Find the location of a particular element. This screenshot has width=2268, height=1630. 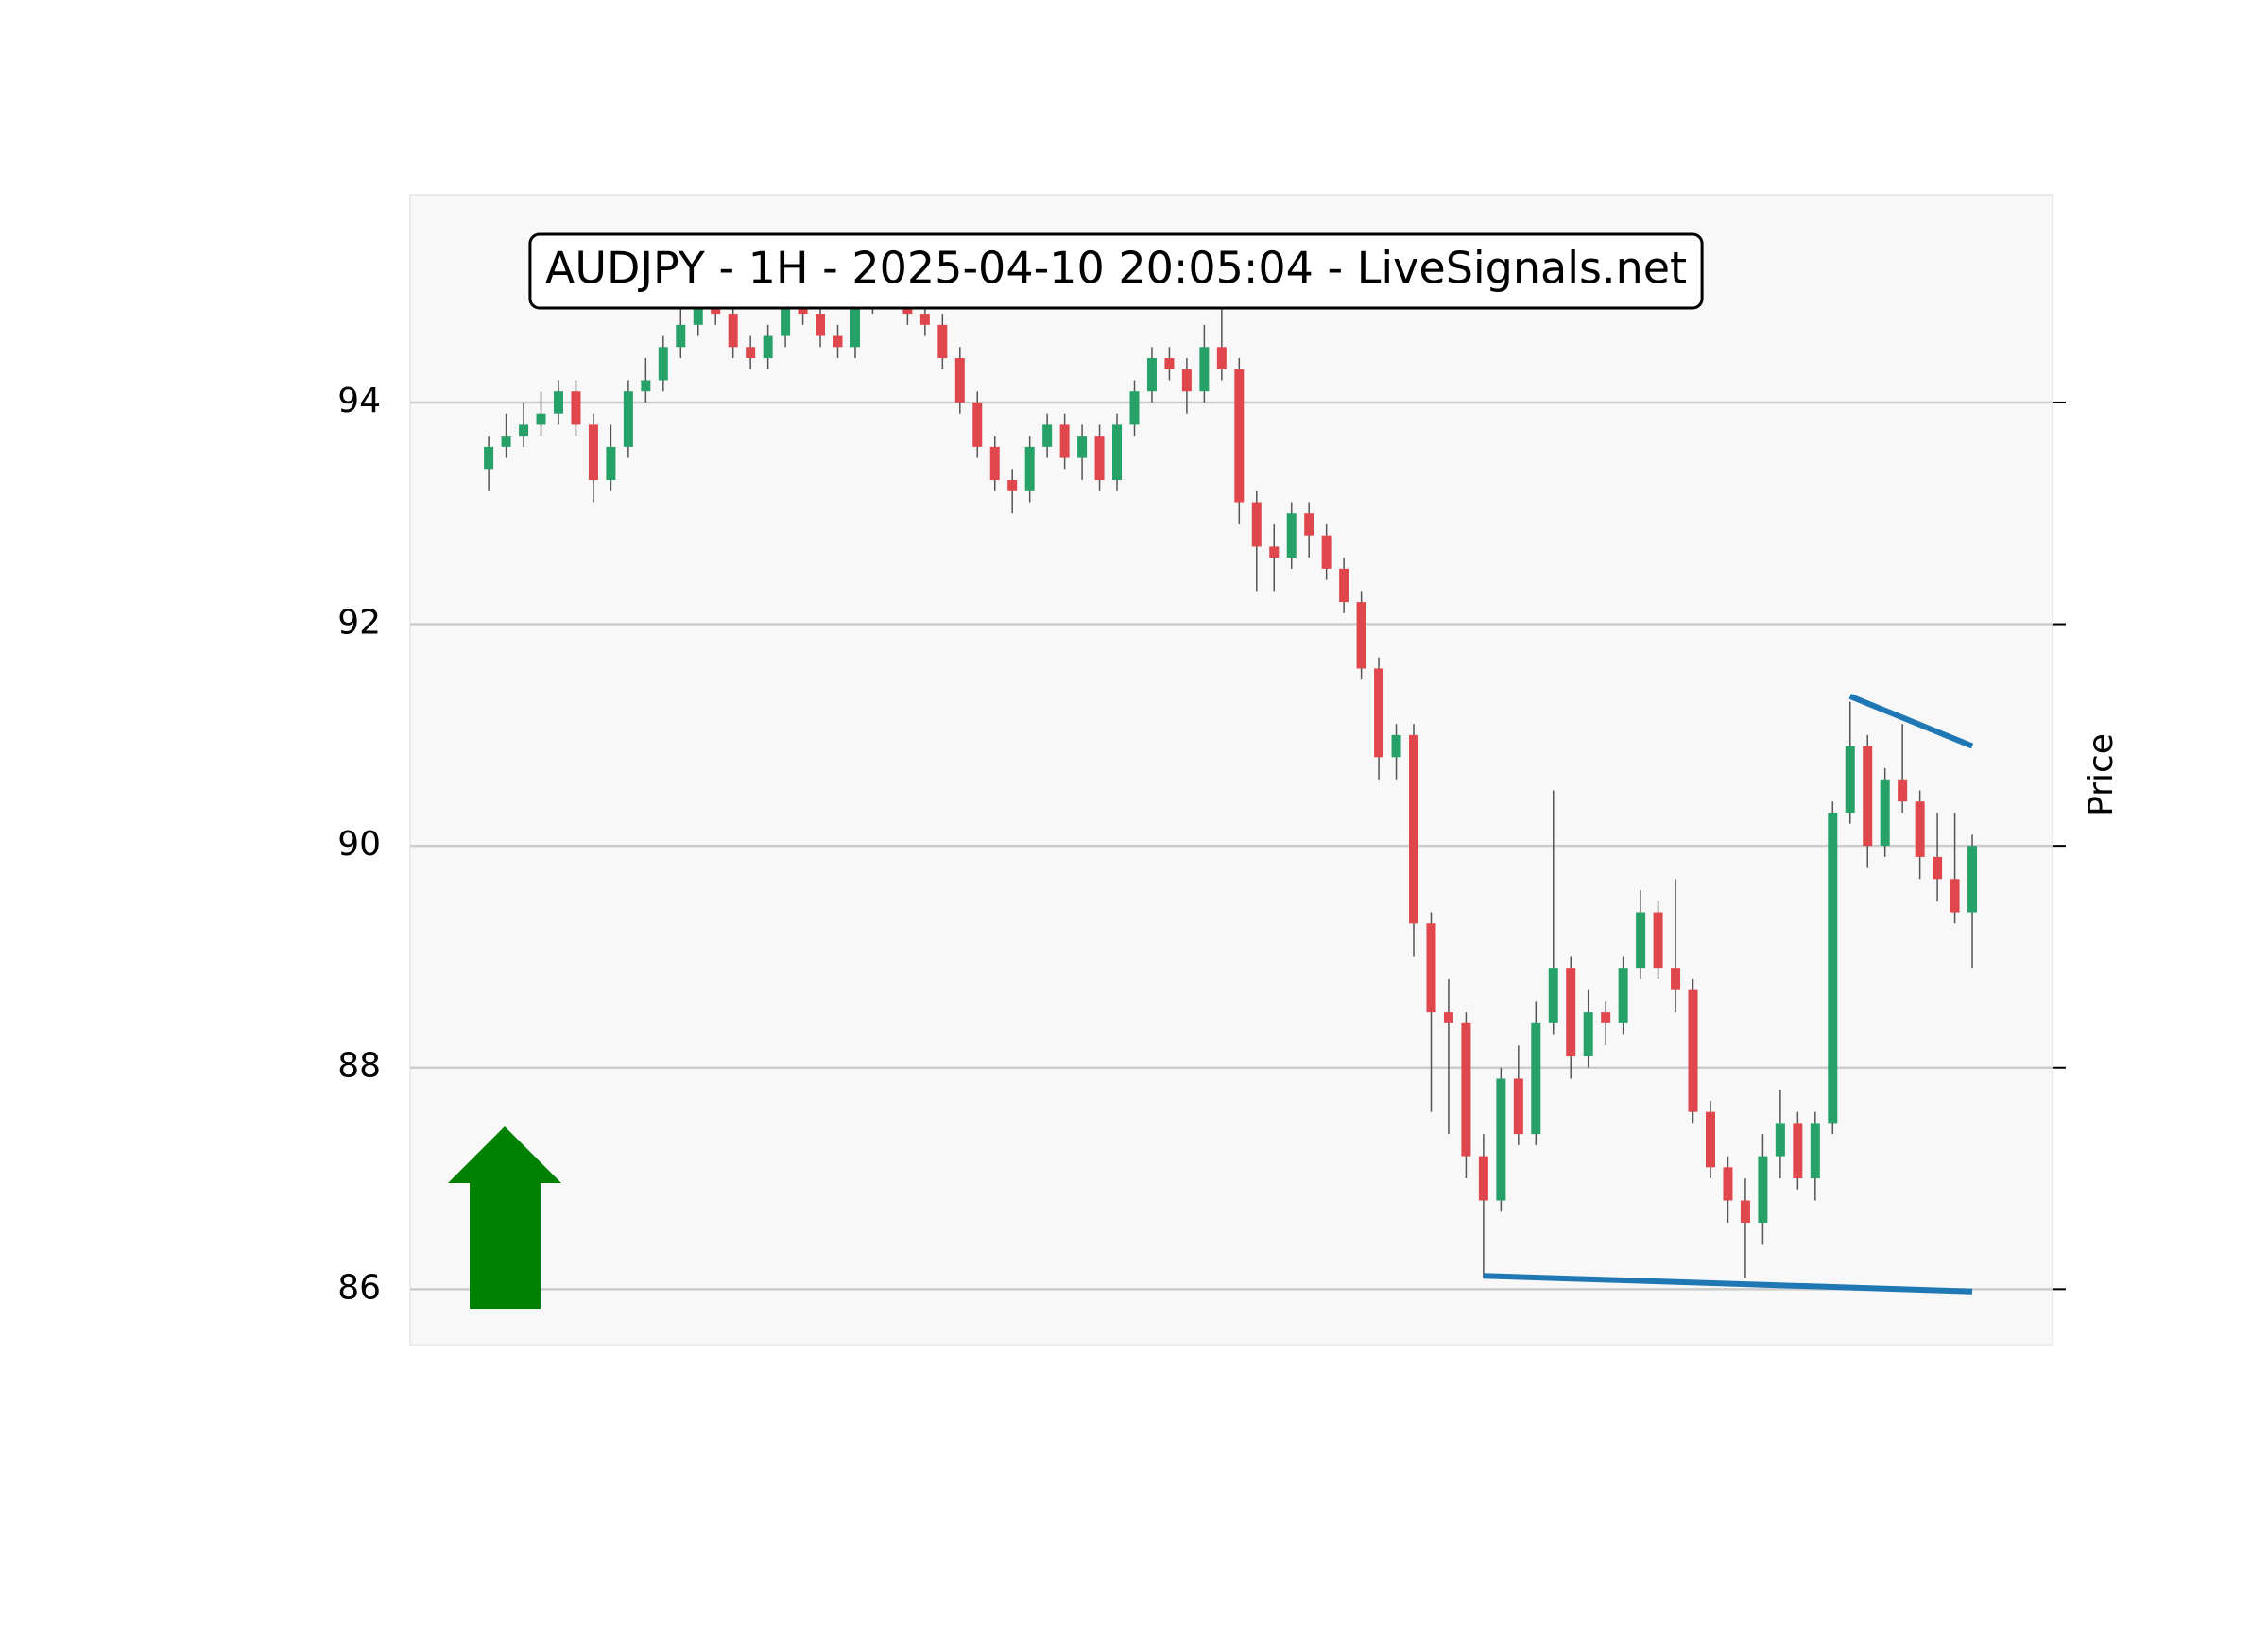

y-tick-label: 88 is located at coordinates (359, 1066).